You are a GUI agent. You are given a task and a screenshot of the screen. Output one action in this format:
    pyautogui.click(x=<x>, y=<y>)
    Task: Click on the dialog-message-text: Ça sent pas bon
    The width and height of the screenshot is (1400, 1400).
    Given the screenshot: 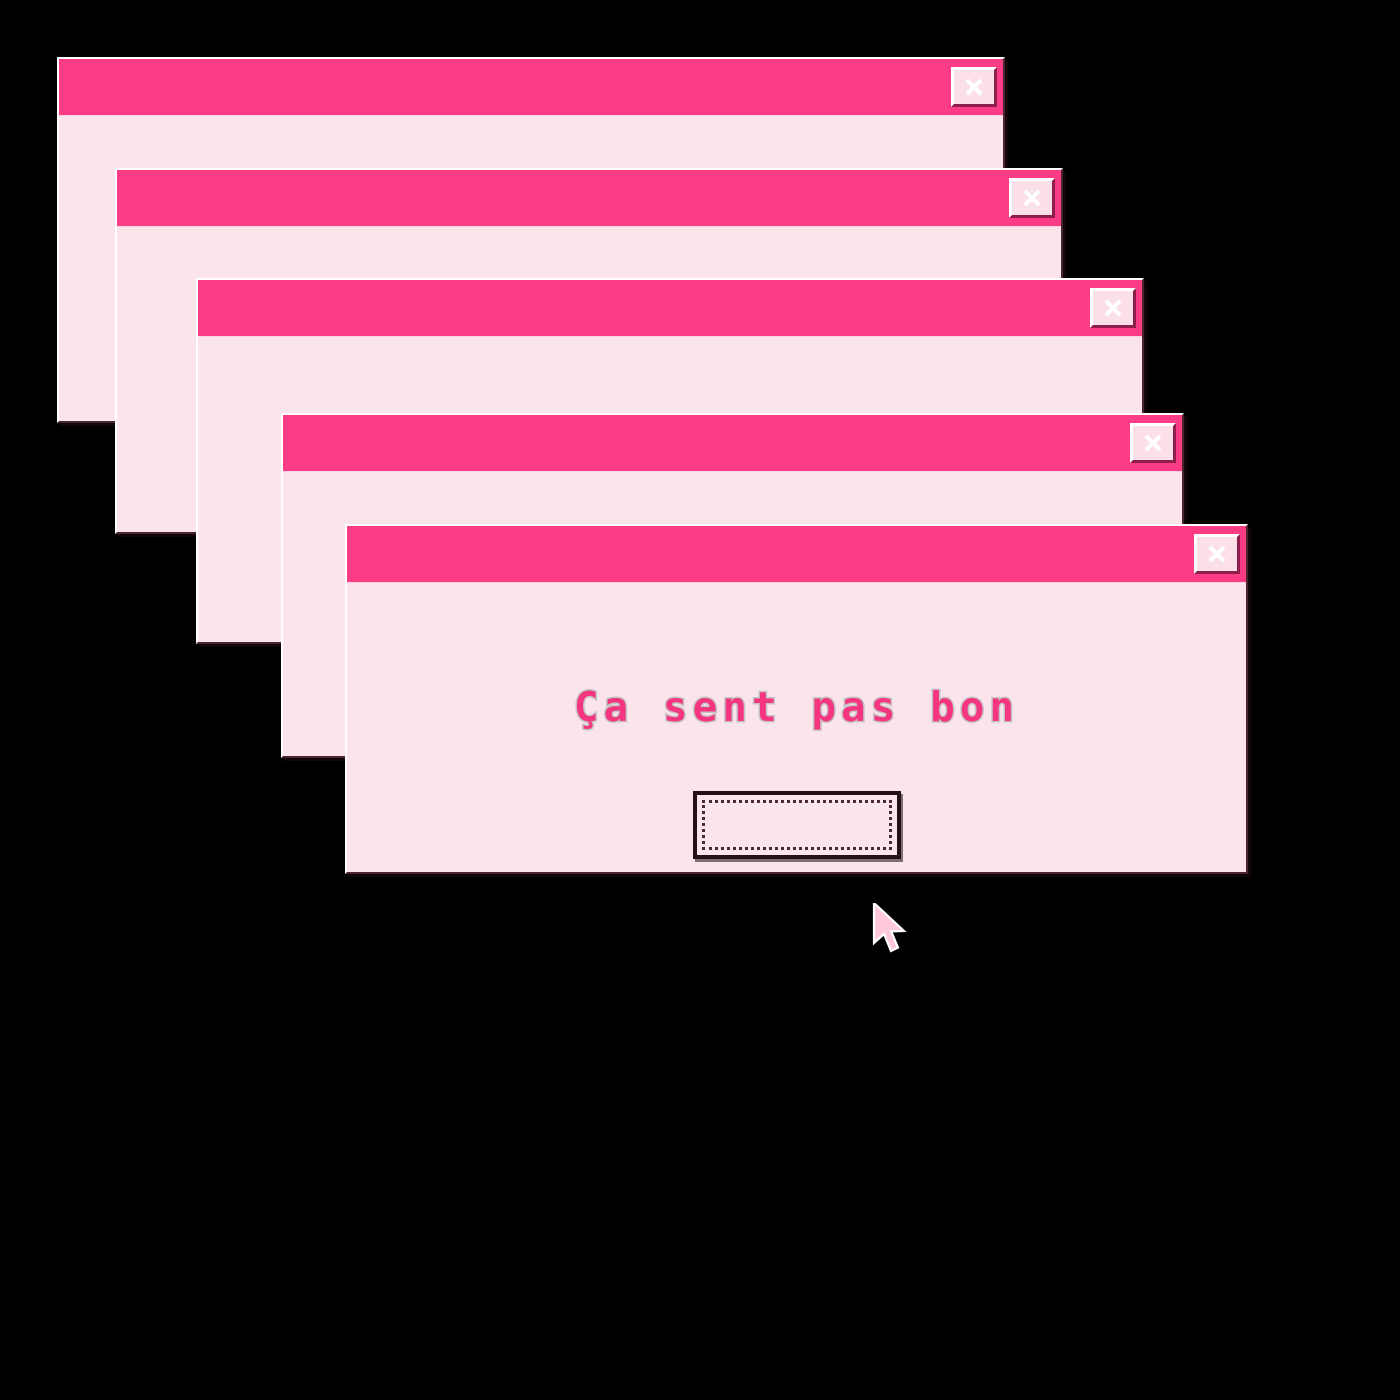 What is the action you would take?
    pyautogui.click(x=796, y=707)
    